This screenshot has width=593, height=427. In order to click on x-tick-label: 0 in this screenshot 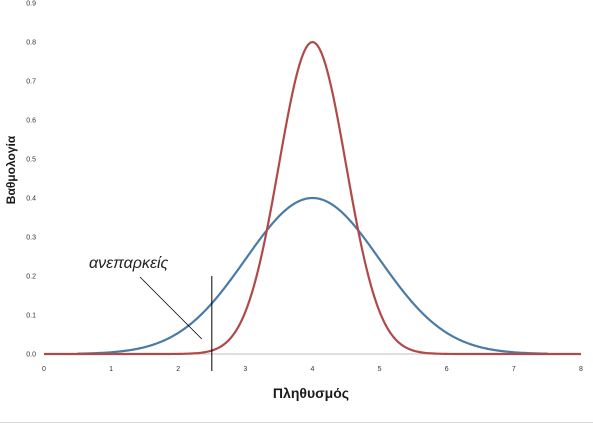, I will do `click(44, 369)`.